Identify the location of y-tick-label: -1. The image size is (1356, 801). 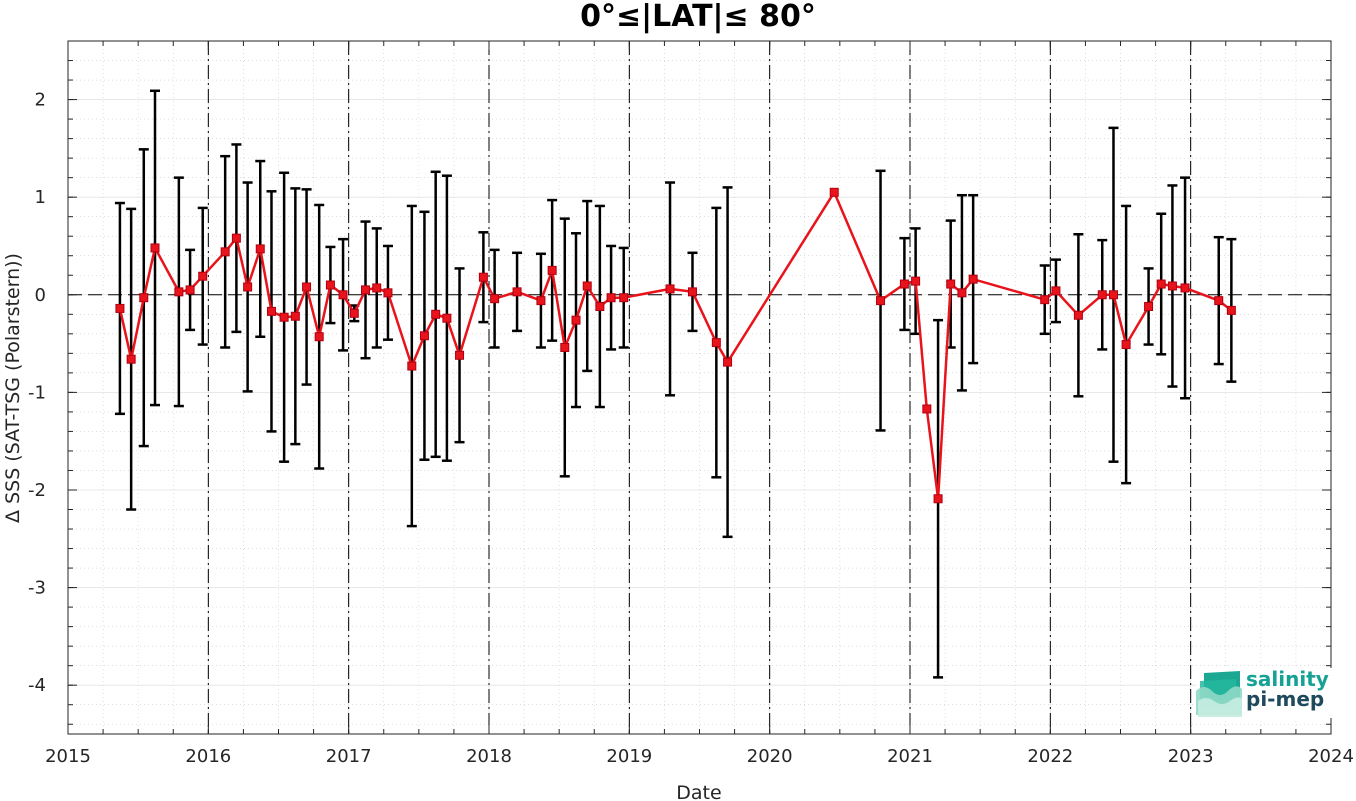
(37, 392).